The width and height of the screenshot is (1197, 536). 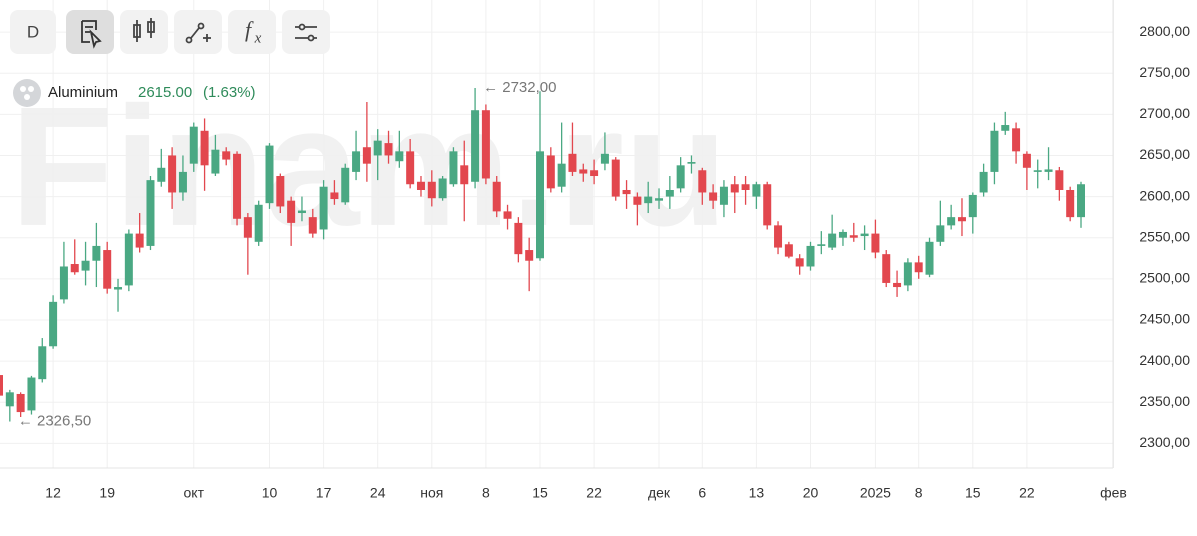 I want to click on y-tick-label: 2350,00, so click(x=1164, y=401).